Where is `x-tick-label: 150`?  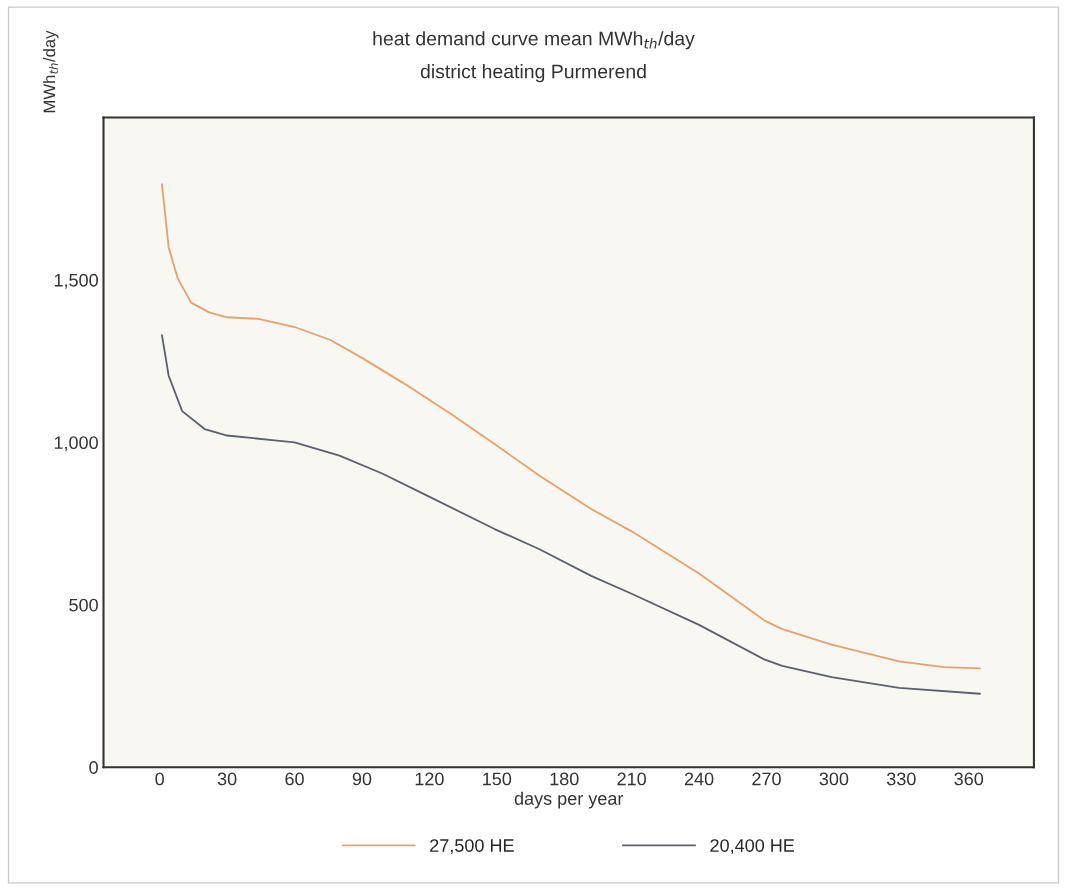
x-tick-label: 150 is located at coordinates (497, 779).